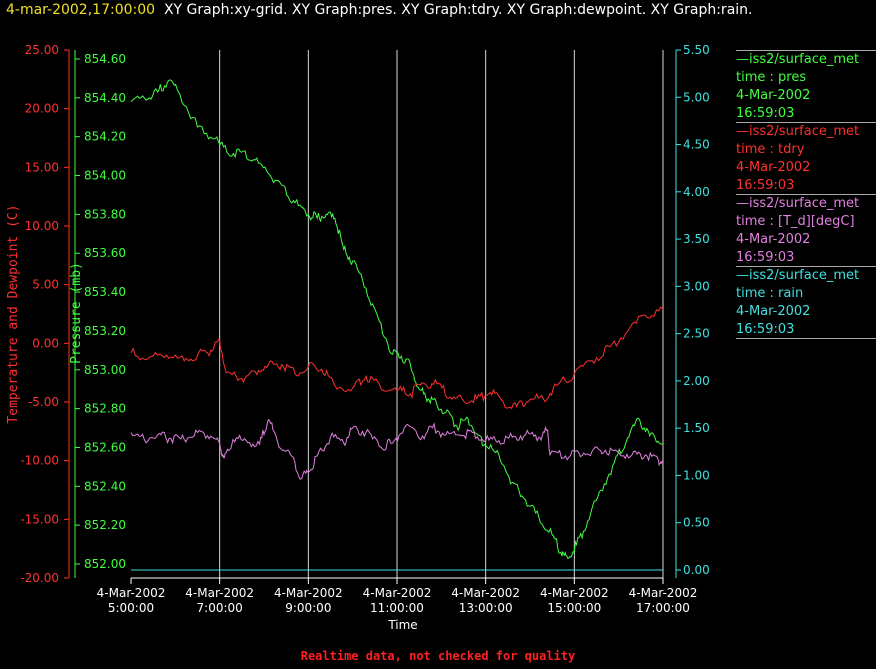 The image size is (876, 669). I want to click on pres-tick-label: 853.20, so click(105, 331).